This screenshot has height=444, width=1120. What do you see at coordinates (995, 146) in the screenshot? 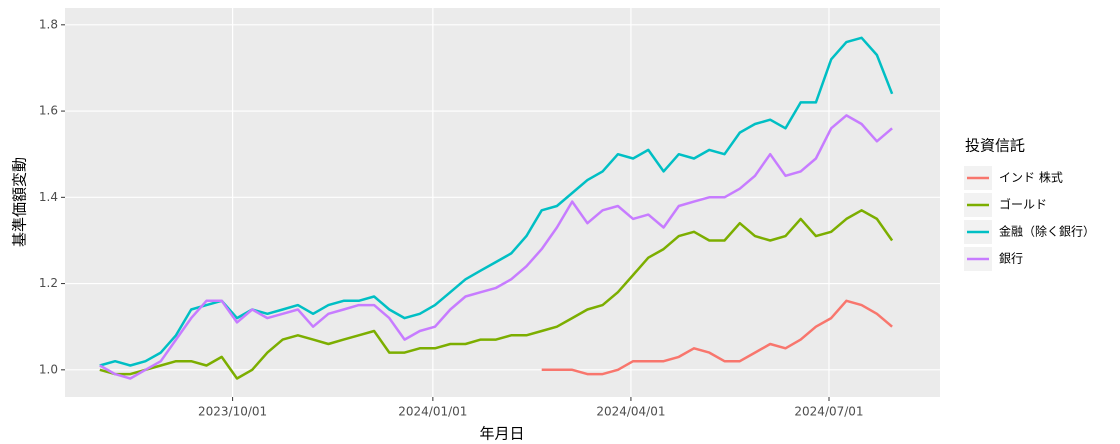
I see `legend-title: 投資信託` at bounding box center [995, 146].